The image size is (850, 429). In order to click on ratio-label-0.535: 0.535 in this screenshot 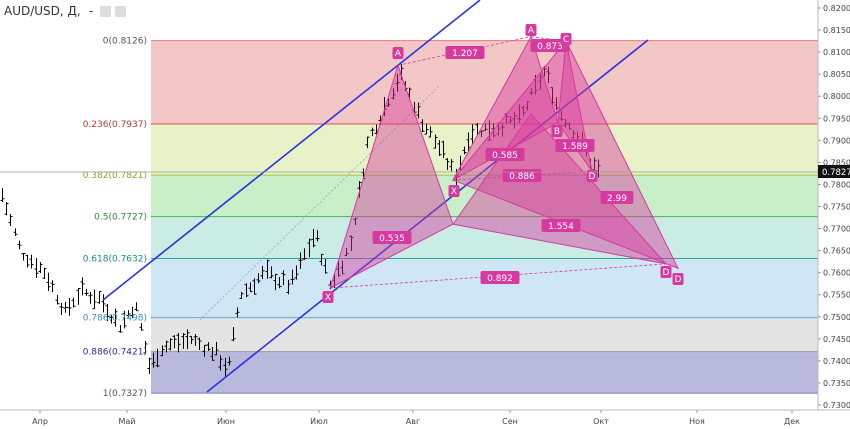, I will do `click(392, 239)`.